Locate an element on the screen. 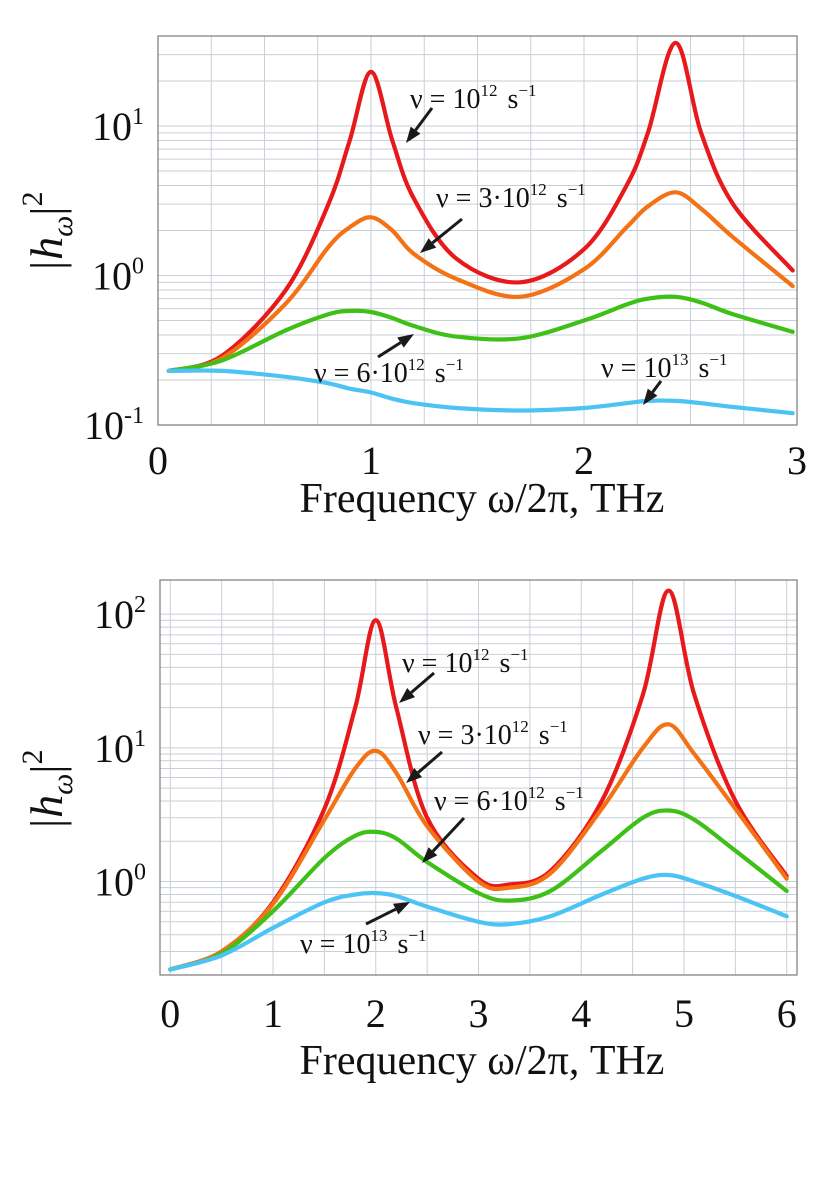  x-tick-label: 5 is located at coordinates (684, 1013).